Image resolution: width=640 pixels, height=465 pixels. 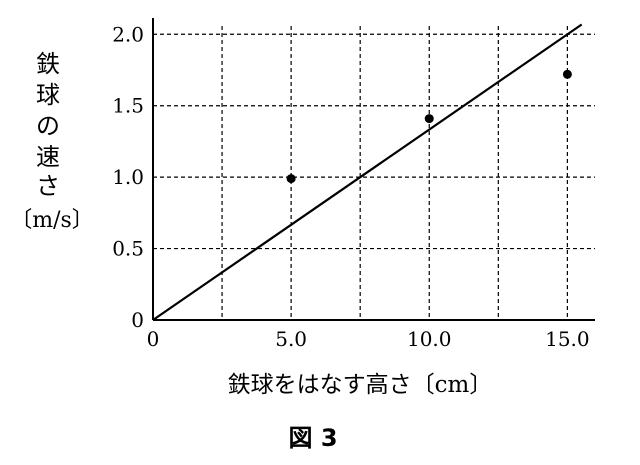 I want to click on y-axis-label-char-4: 速, so click(x=48, y=157).